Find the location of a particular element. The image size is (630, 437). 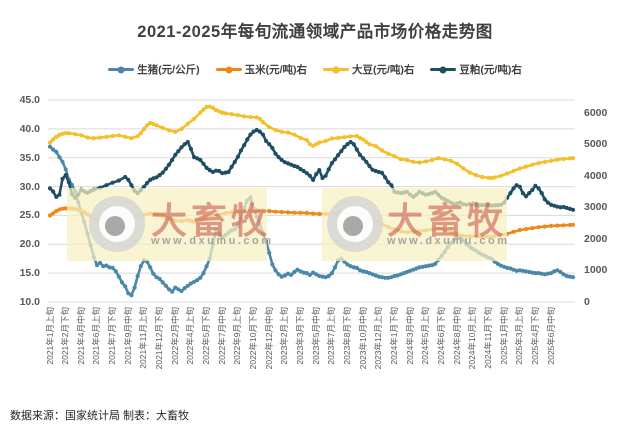

series-soybean-line is located at coordinates (311, 142).